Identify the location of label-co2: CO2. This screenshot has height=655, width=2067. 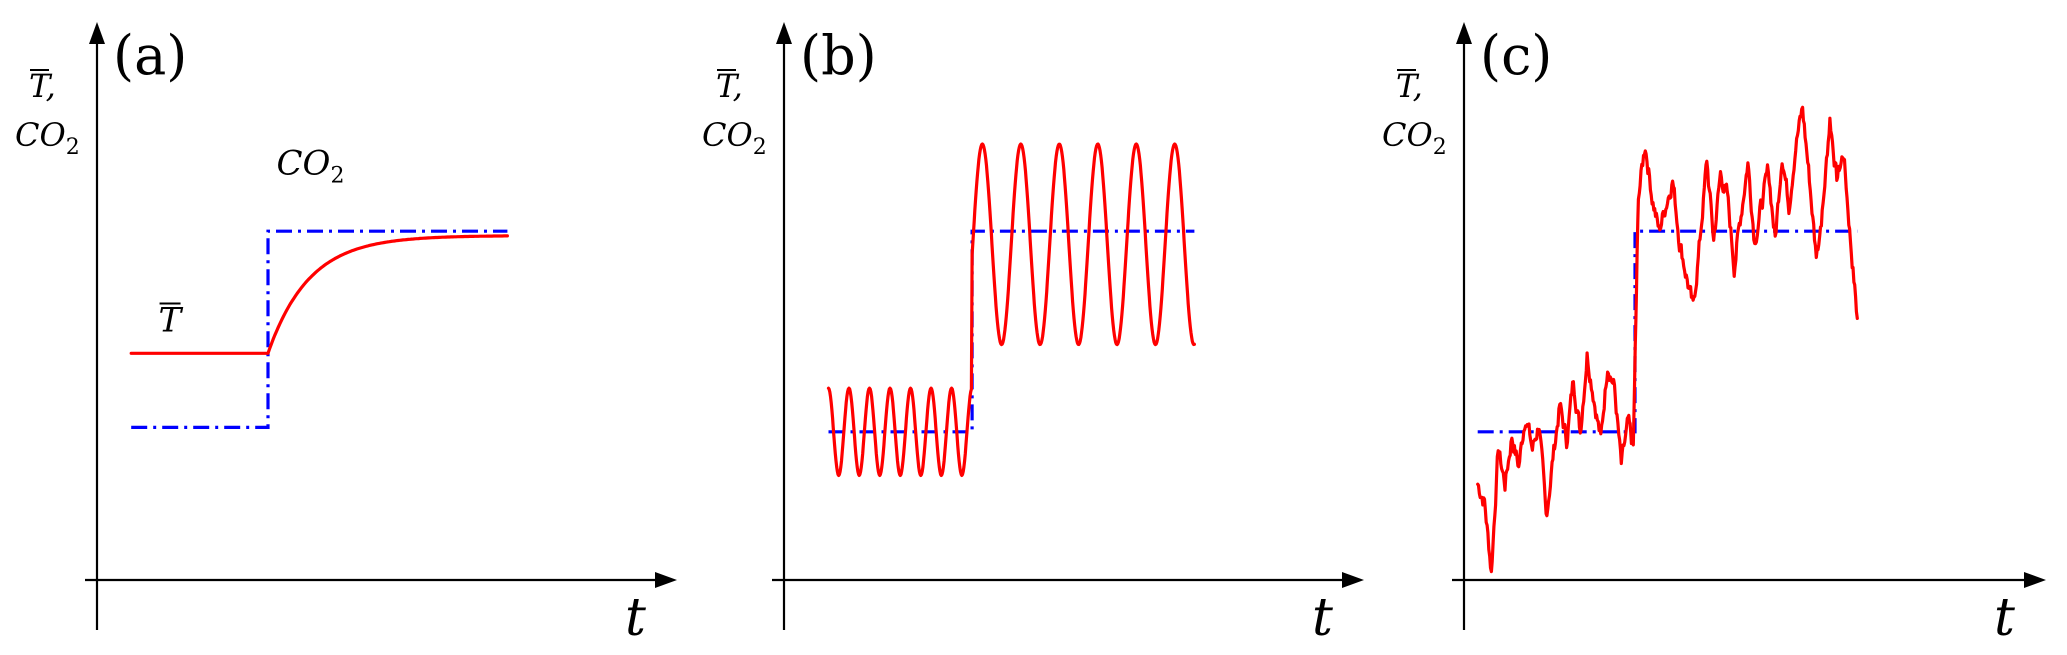
(311, 166).